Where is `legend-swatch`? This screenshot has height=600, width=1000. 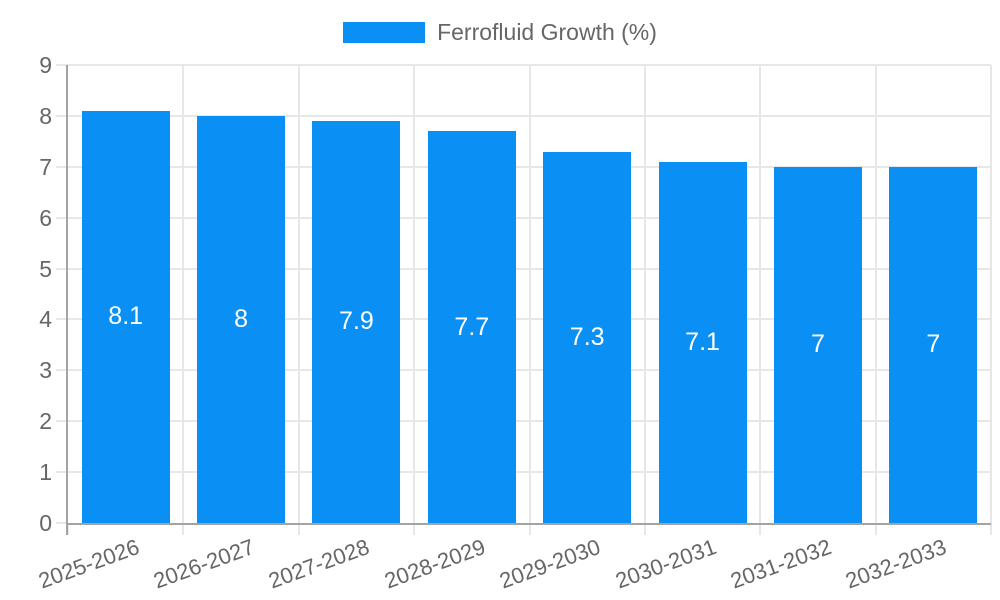 legend-swatch is located at coordinates (384, 32).